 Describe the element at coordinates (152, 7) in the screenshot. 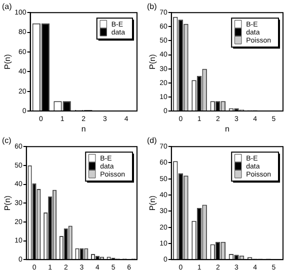

I see `chart-title: (b)` at that location.